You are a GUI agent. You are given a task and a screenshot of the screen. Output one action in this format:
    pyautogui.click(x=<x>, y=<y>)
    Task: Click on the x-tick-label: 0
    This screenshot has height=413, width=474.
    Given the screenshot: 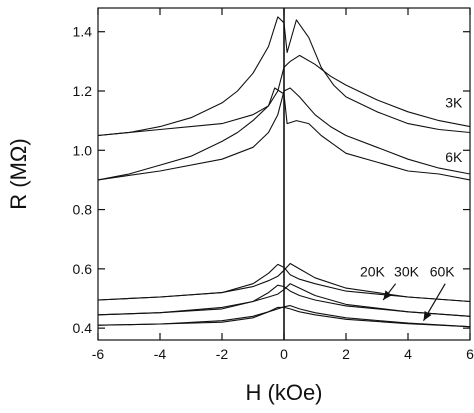 What is the action you would take?
    pyautogui.click(x=284, y=354)
    